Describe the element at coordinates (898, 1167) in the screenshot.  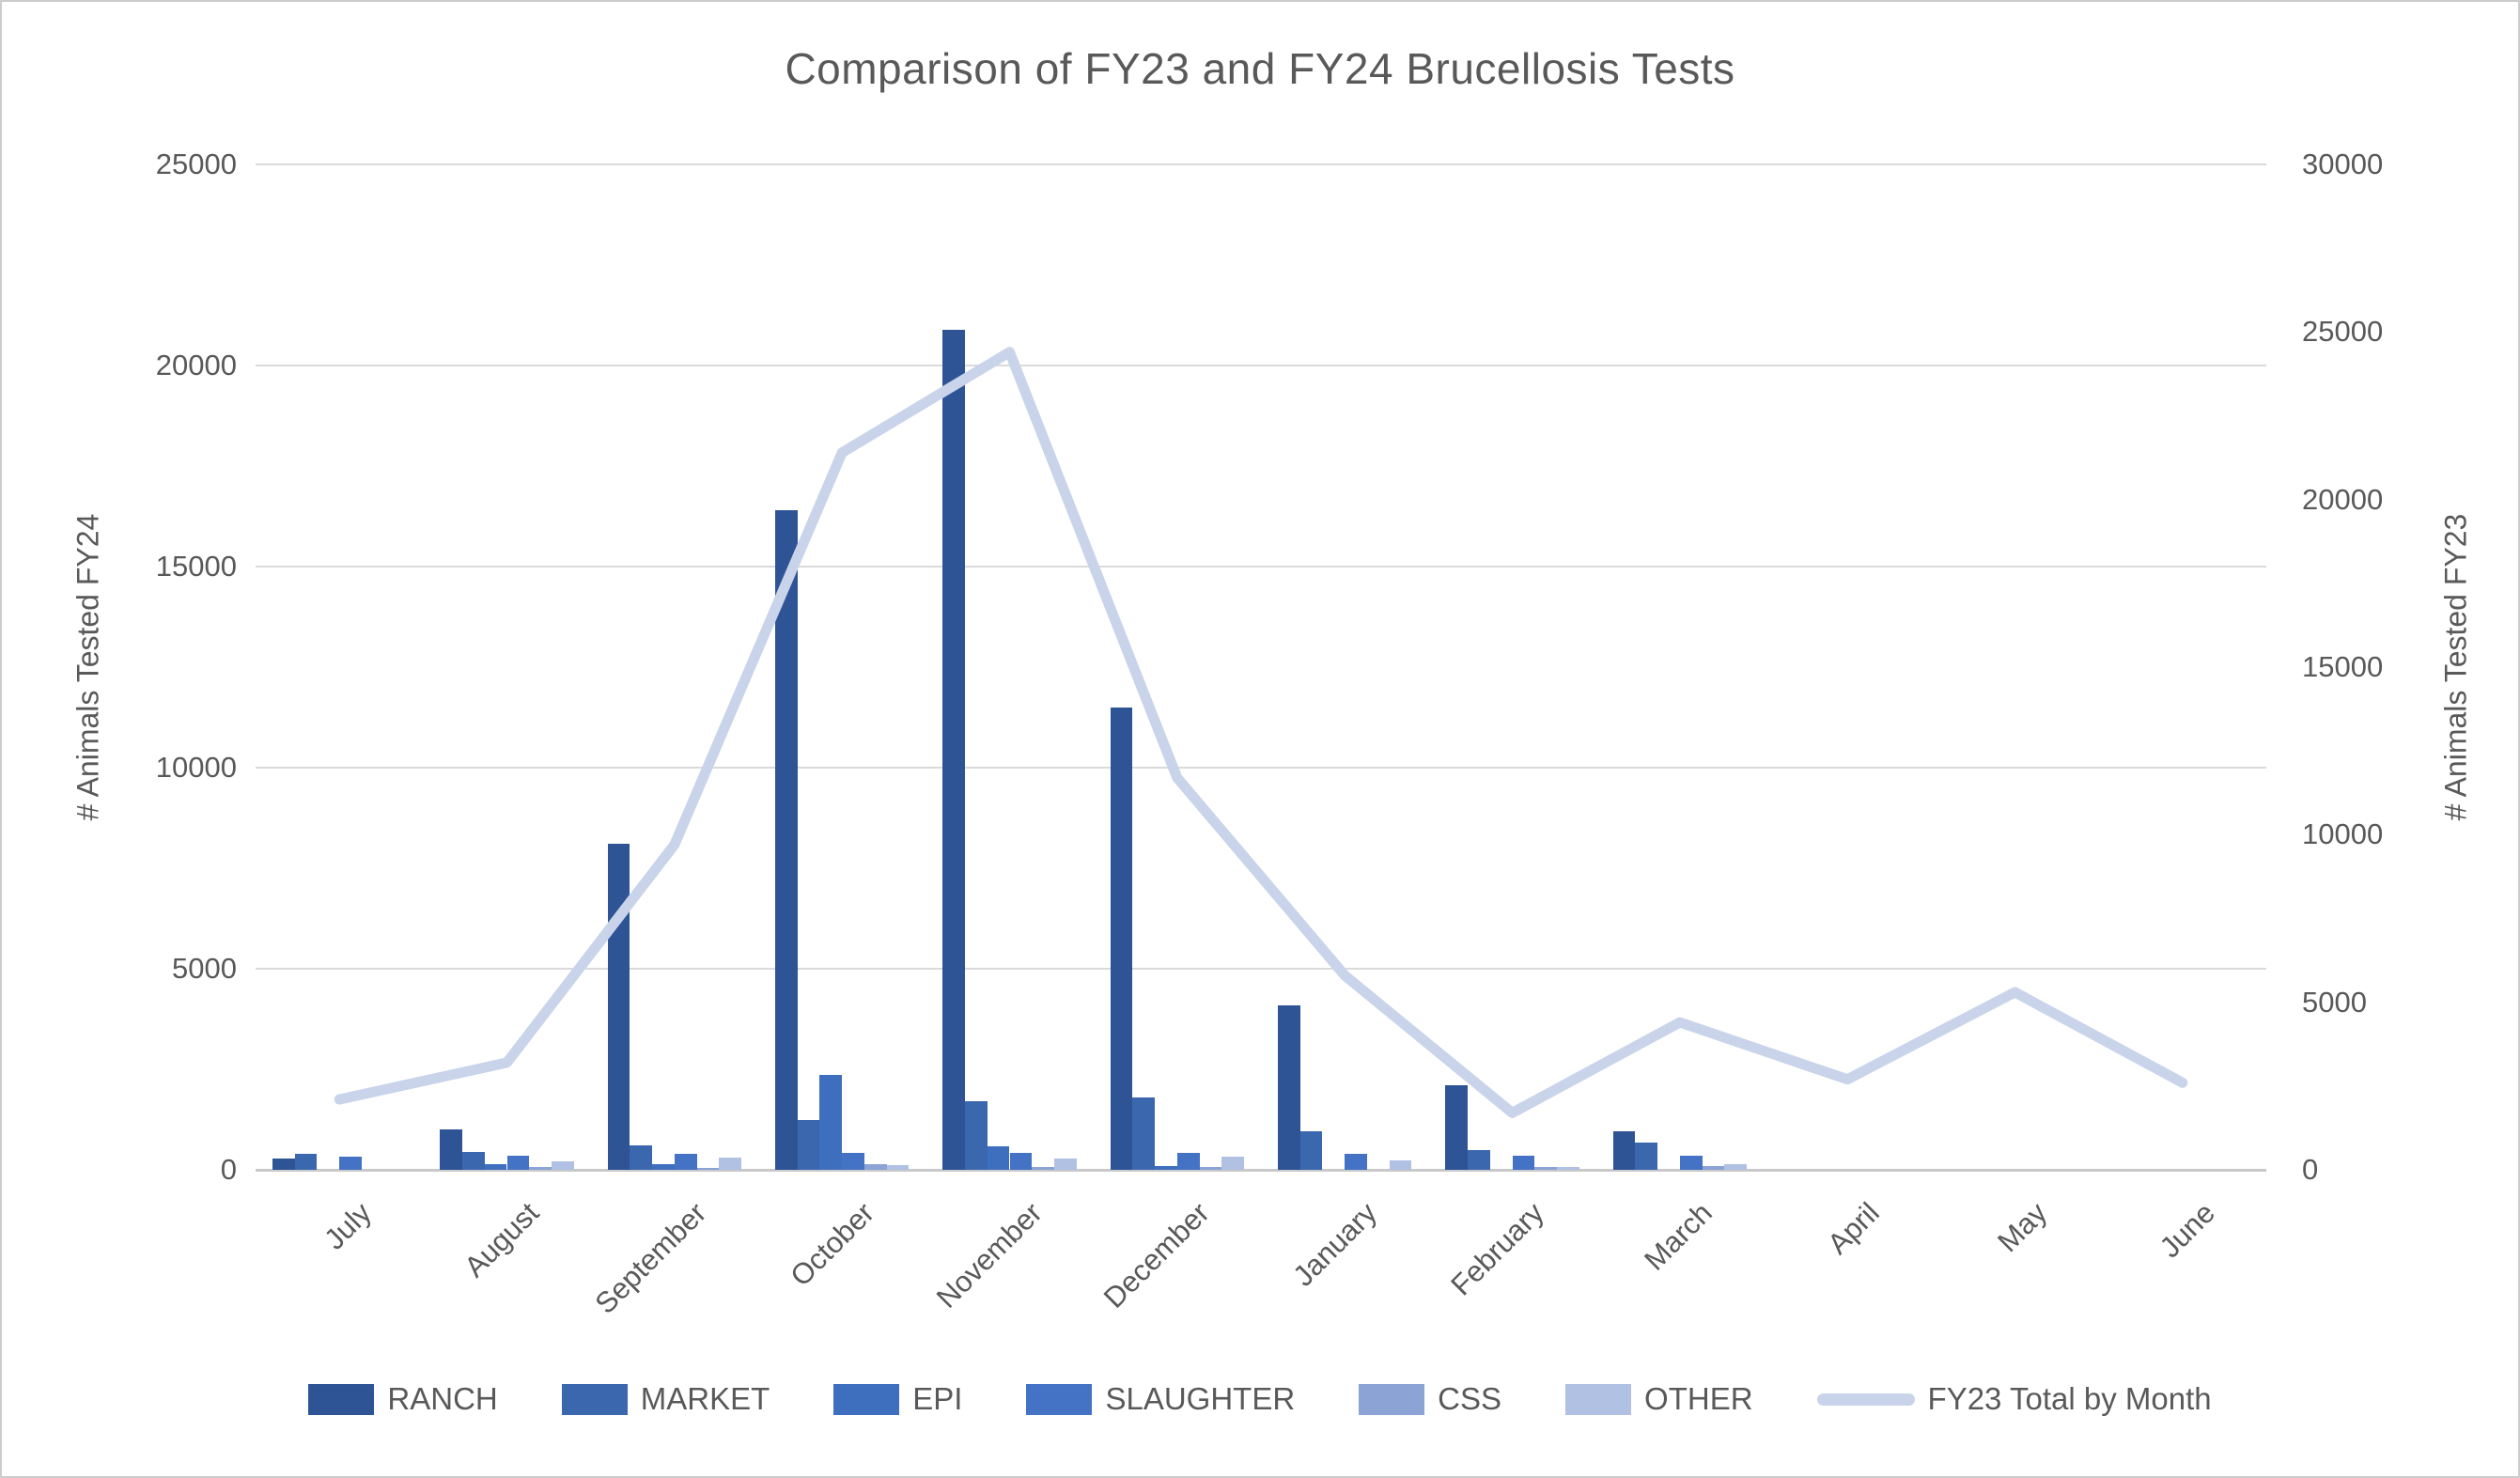
I see `bar-OTHER-October` at that location.